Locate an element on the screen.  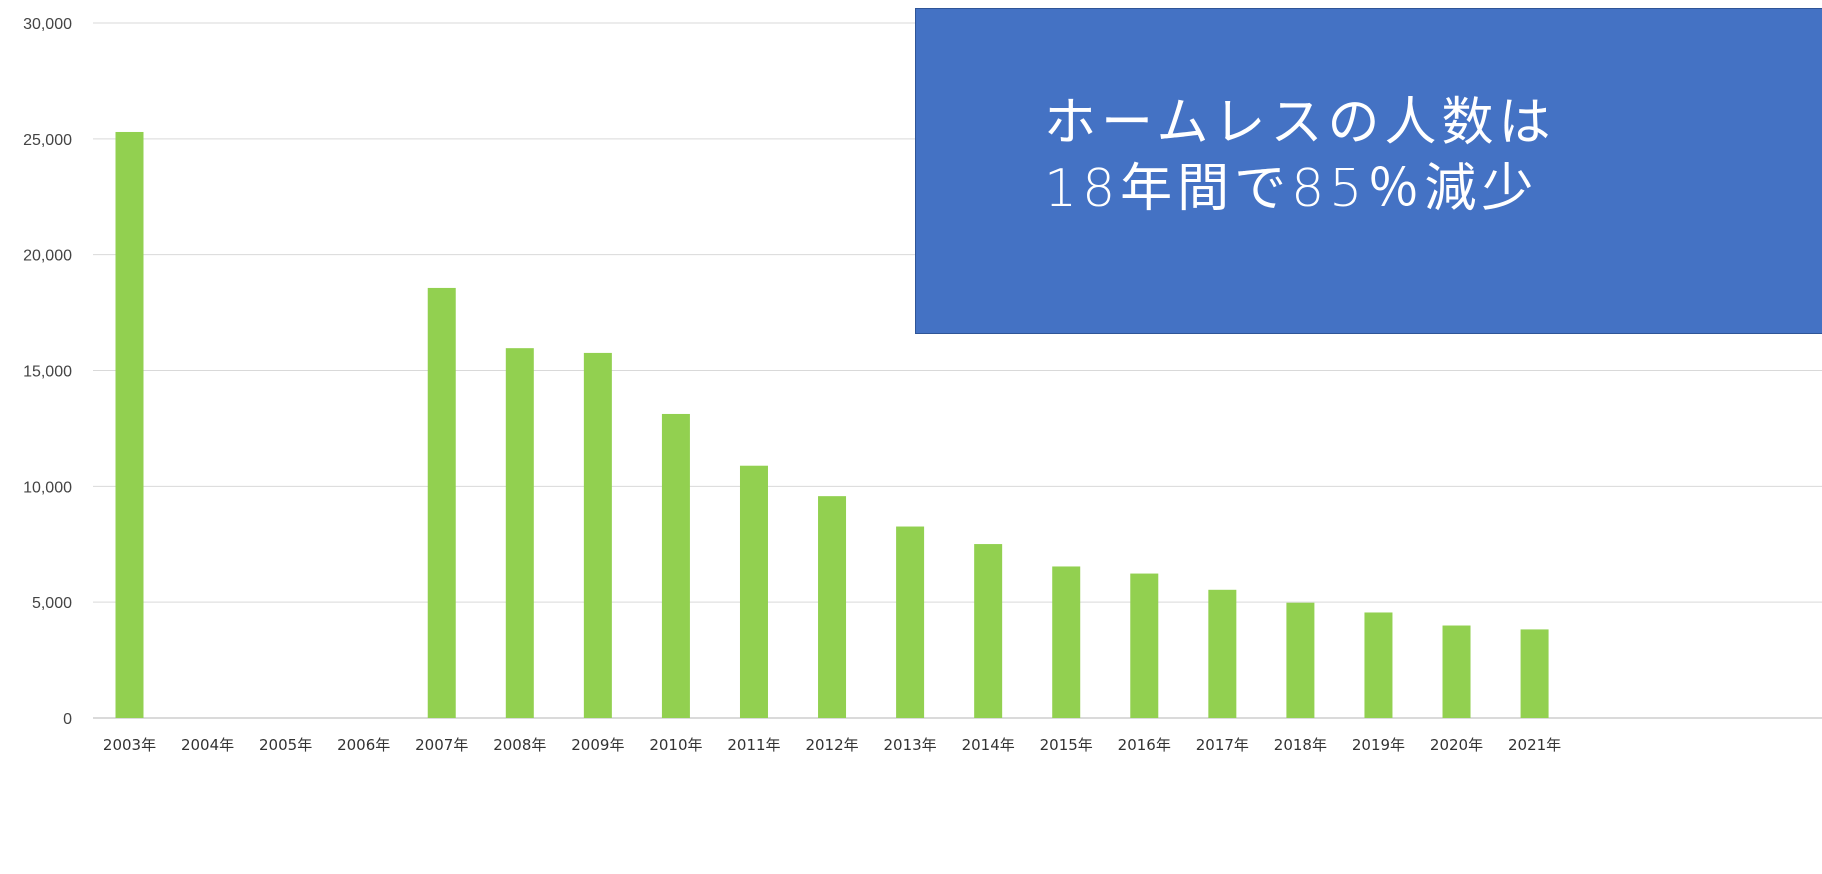
x-tick-label: 2004年 is located at coordinates (207, 745).